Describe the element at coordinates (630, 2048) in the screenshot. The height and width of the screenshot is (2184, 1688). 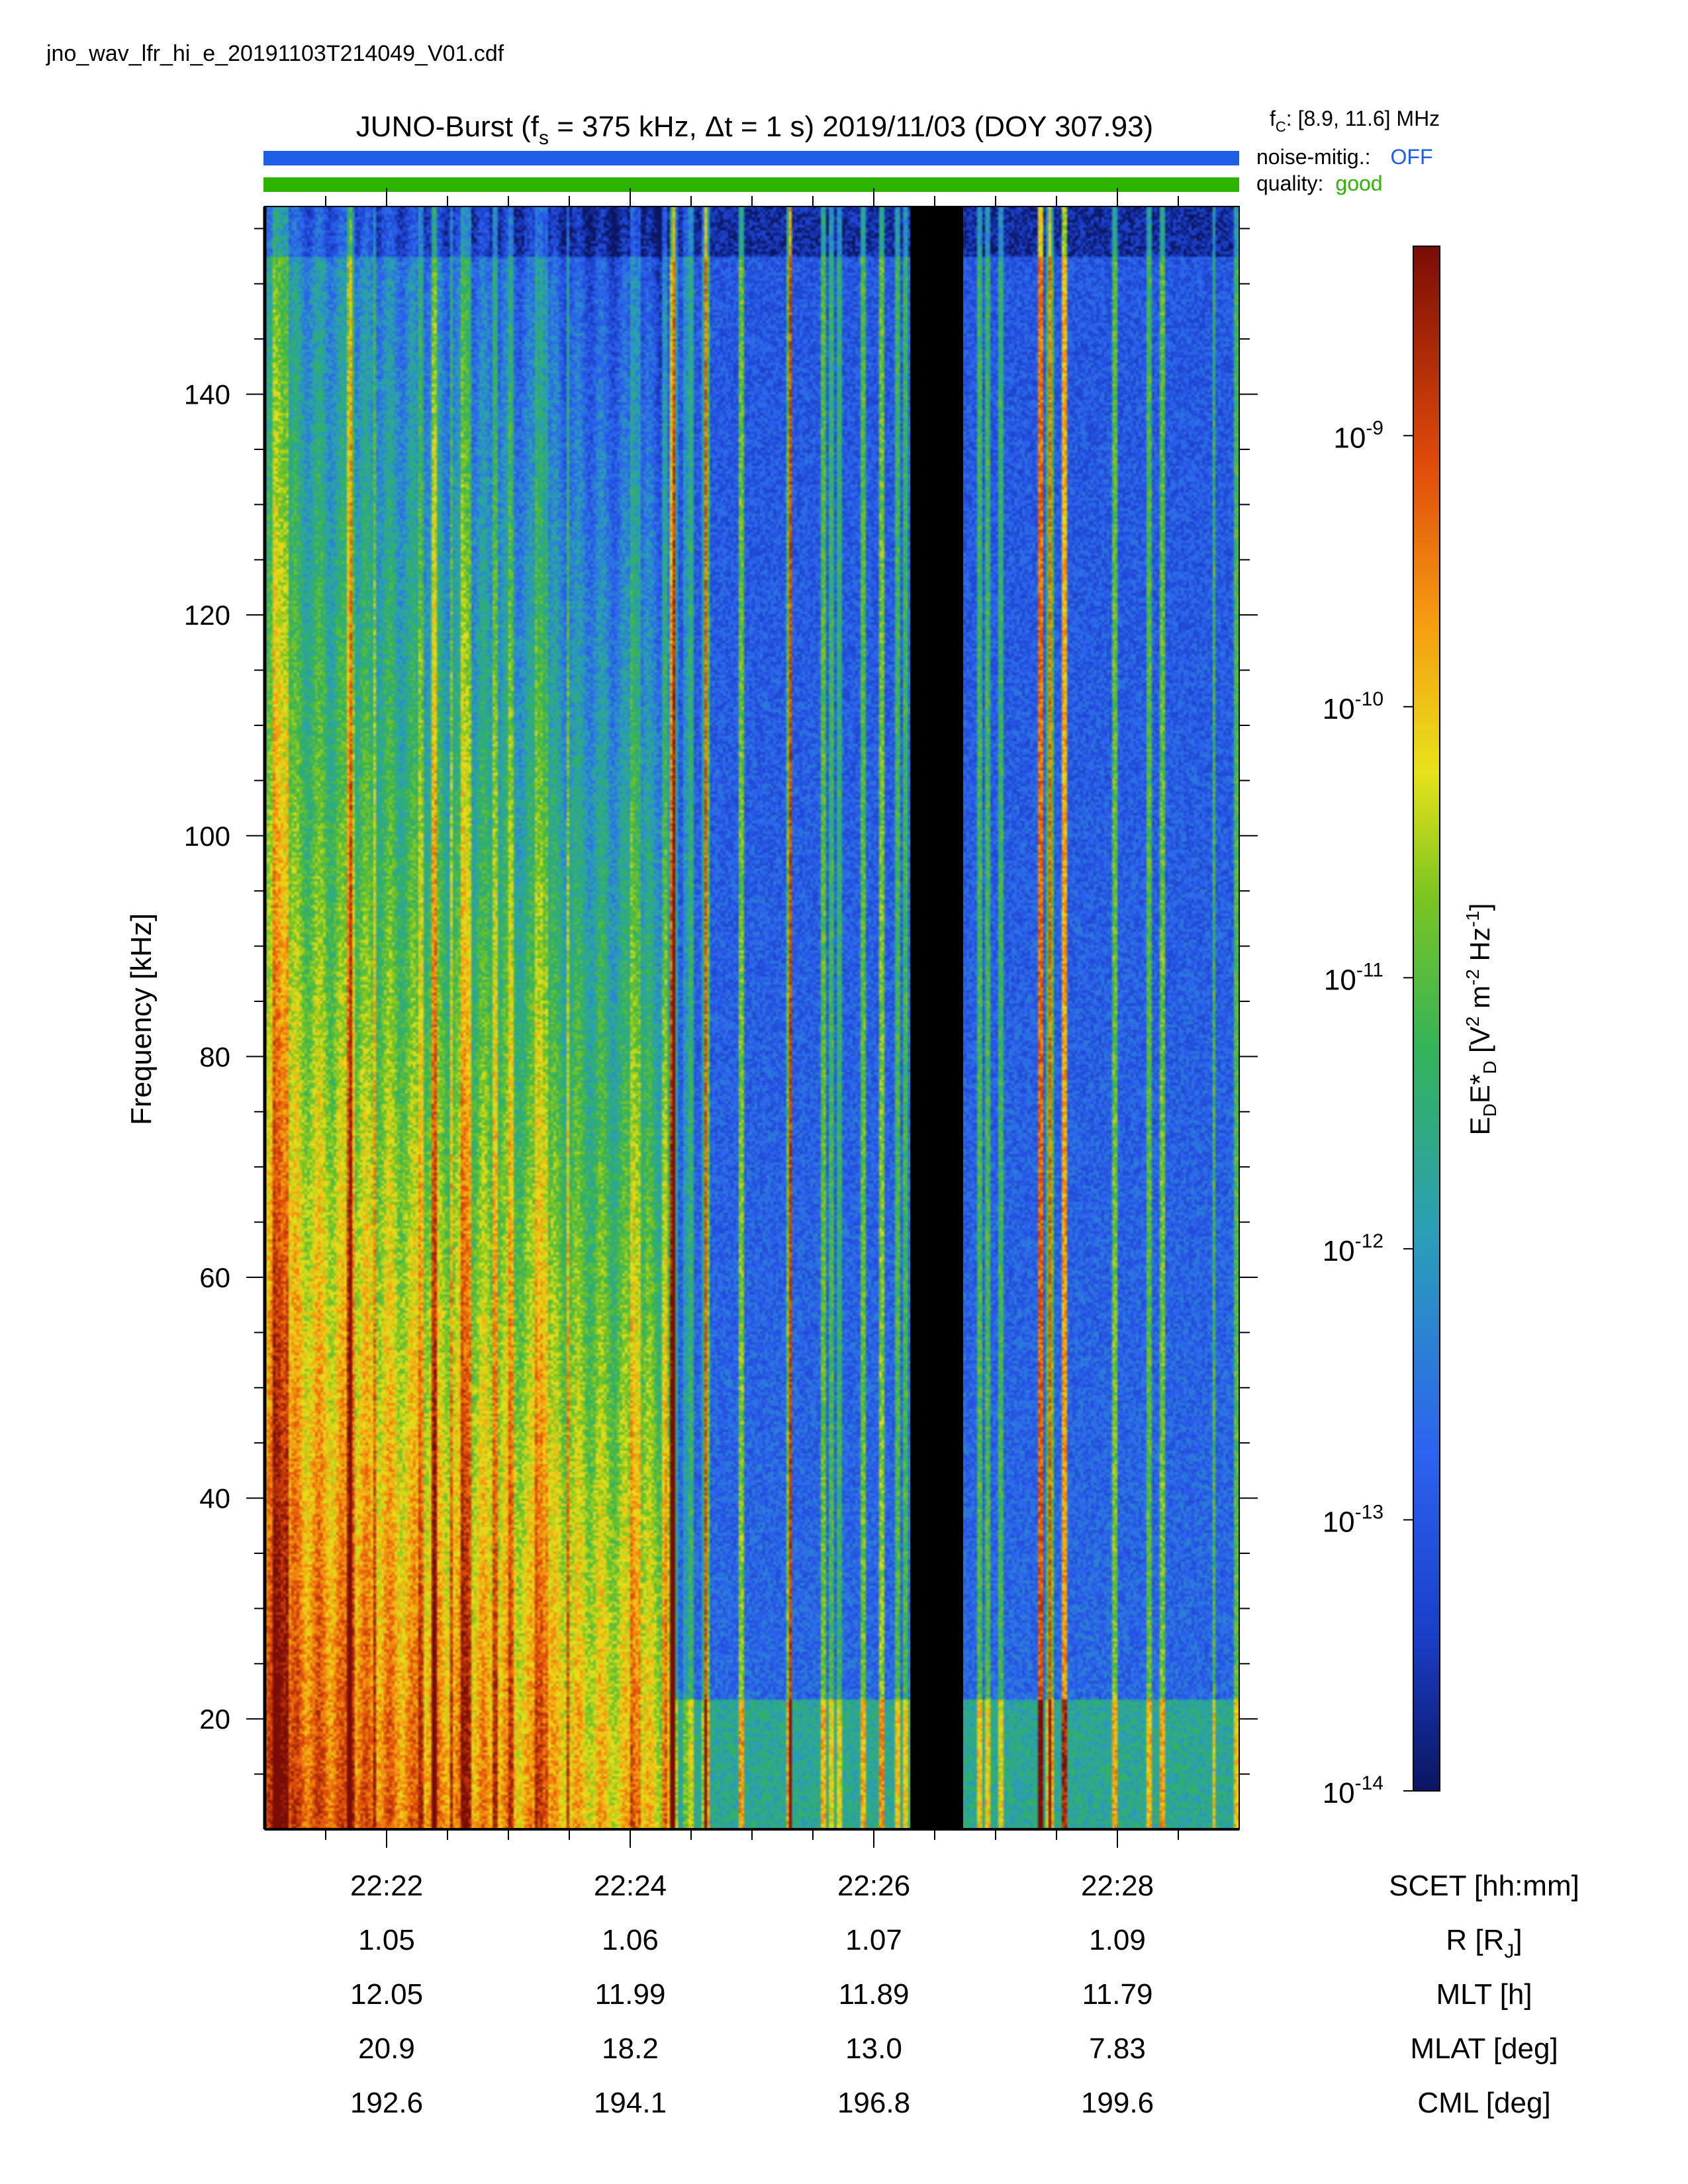
I see `ephemeris-value: 18.2` at that location.